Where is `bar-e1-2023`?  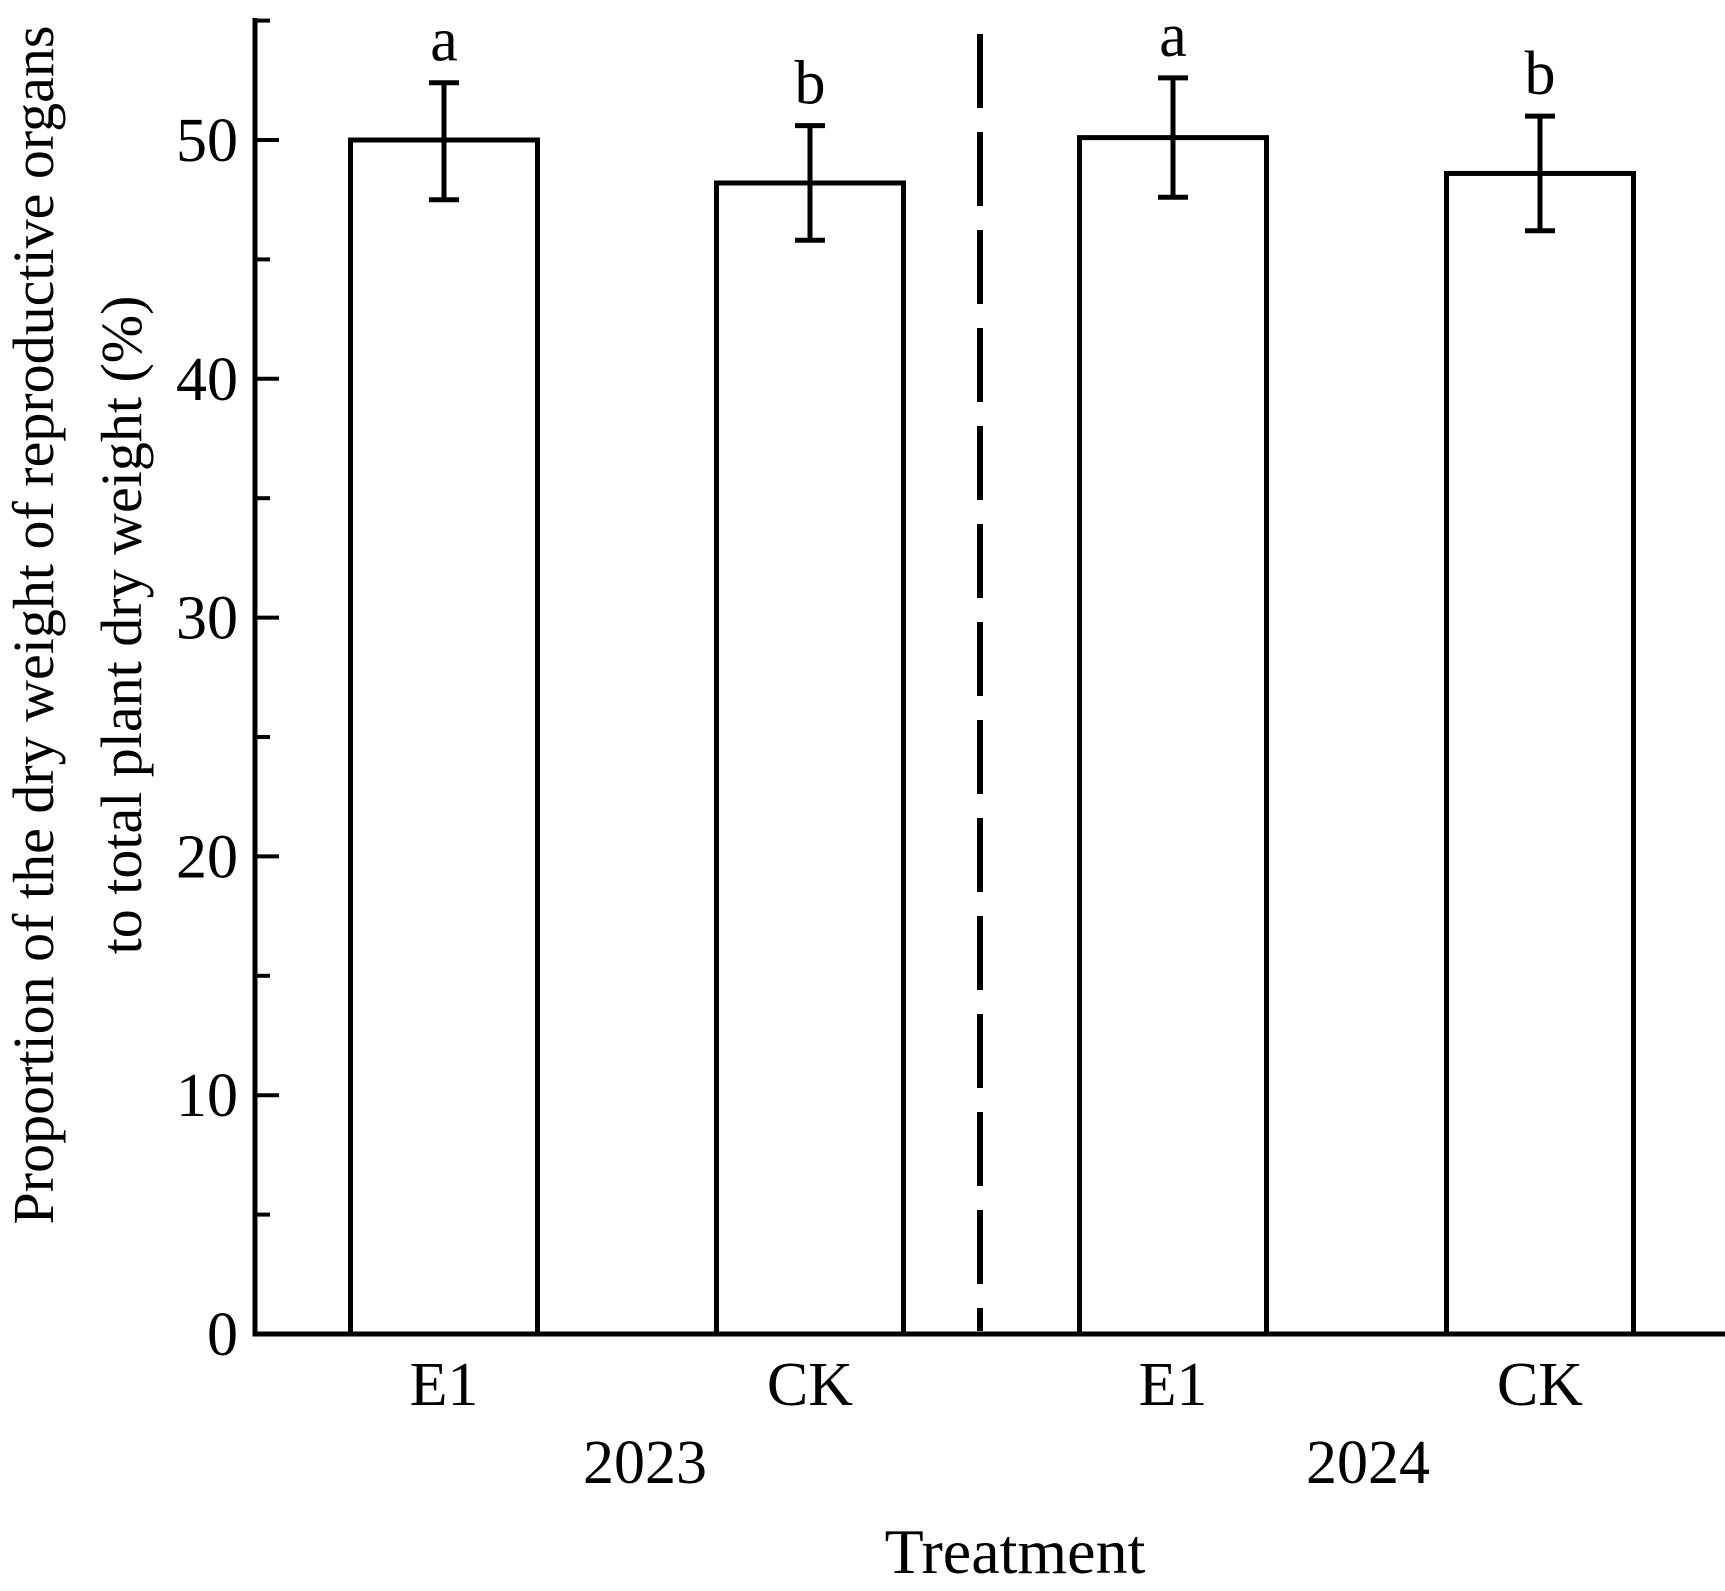
bar-e1-2023 is located at coordinates (444, 737).